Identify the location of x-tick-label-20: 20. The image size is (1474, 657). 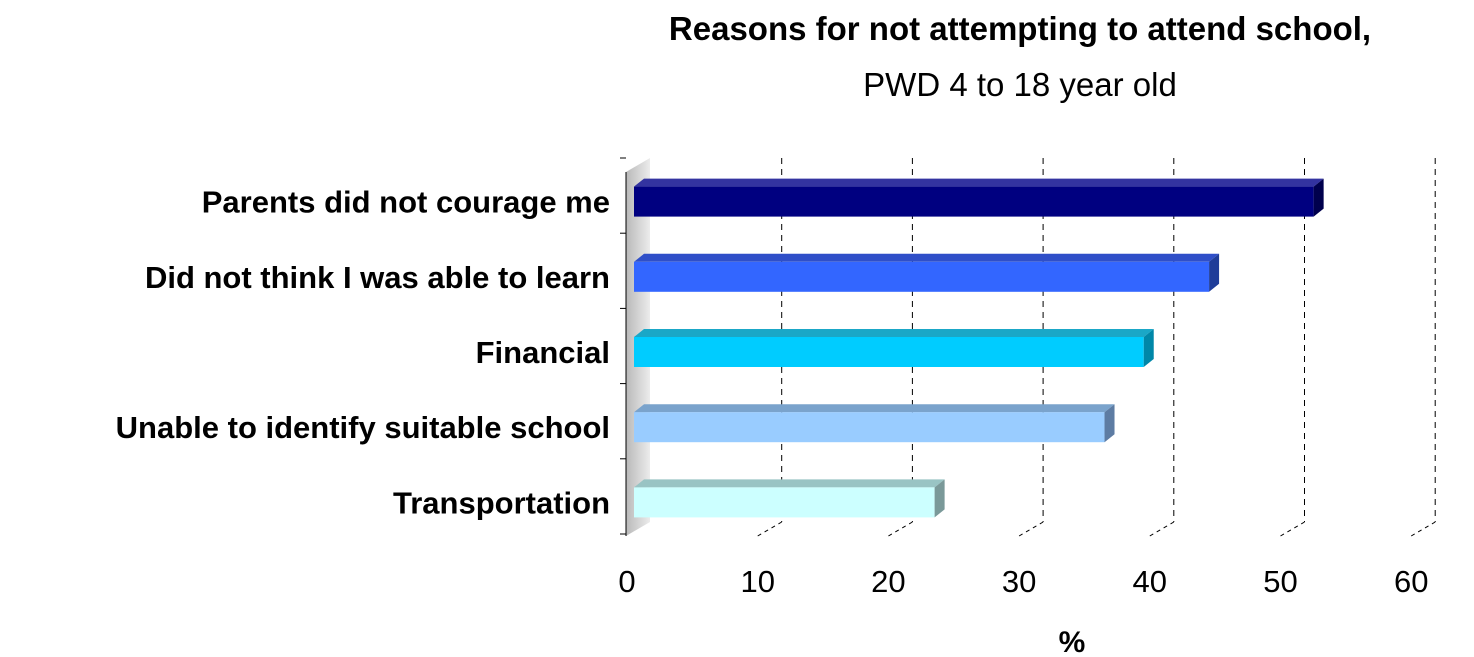
(888, 581).